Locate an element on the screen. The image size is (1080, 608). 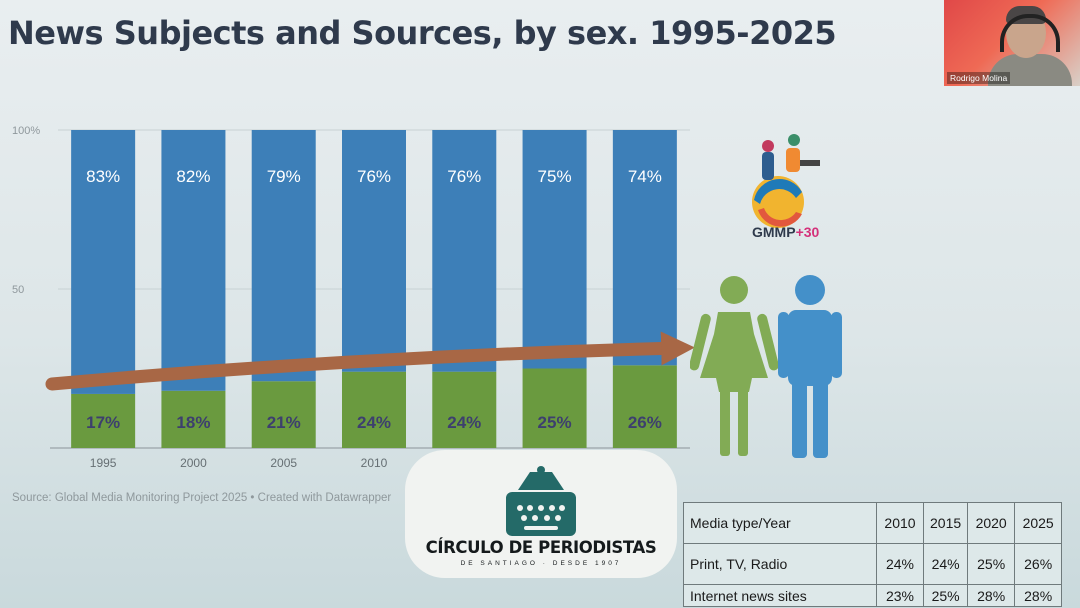
table-cell: Internet news sites is located at coordinates (780, 595).